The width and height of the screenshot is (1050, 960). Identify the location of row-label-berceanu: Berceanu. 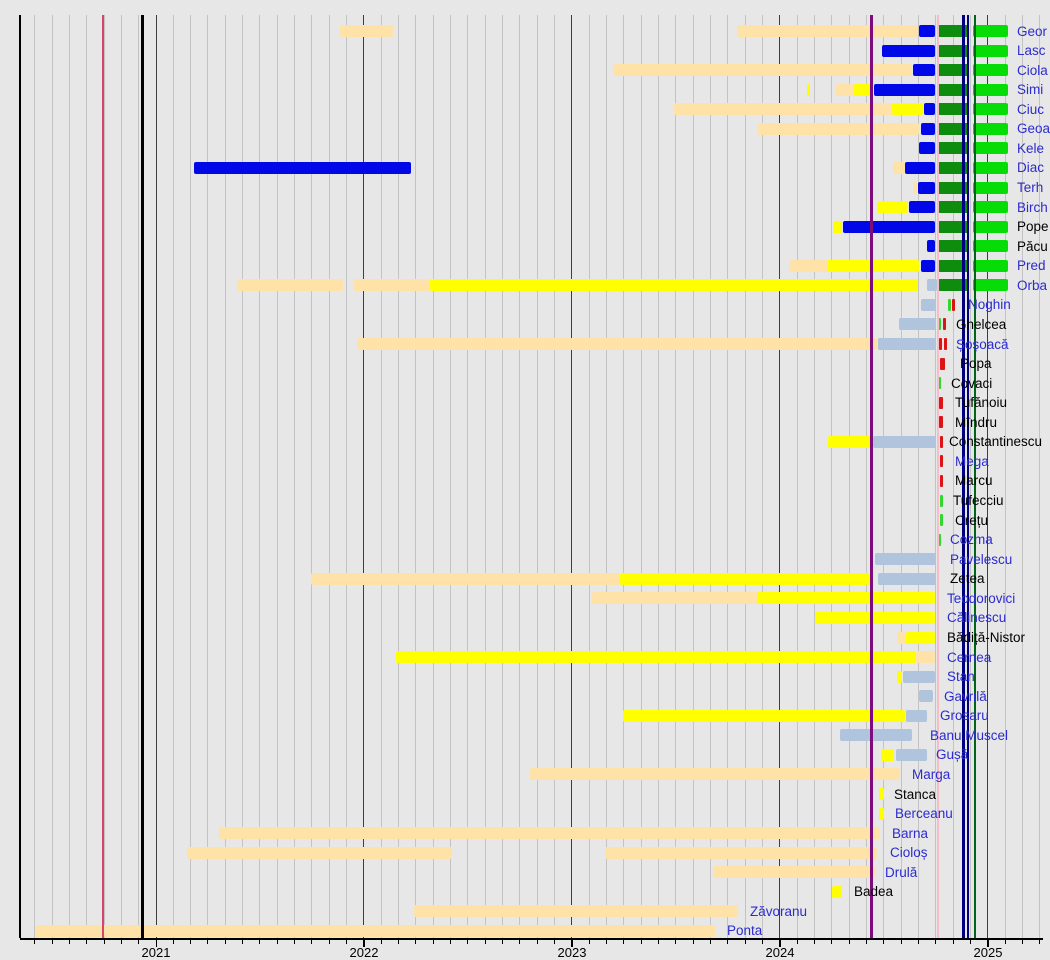
(924, 814).